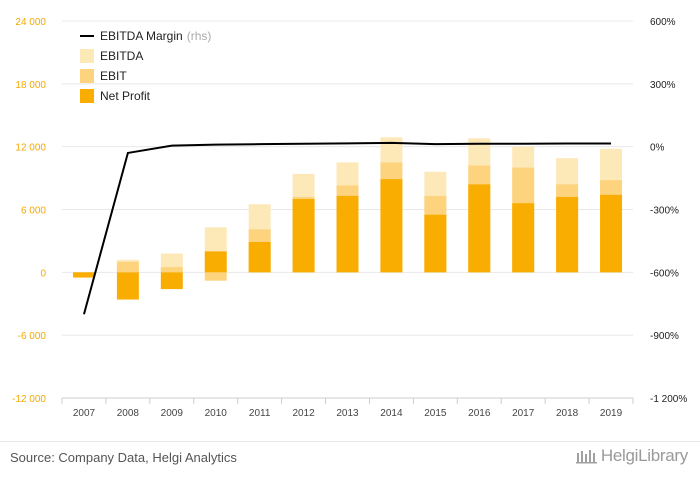 Image resolution: width=700 pixels, height=483 pixels. I want to click on legend-label: Net Profit, so click(125, 96).